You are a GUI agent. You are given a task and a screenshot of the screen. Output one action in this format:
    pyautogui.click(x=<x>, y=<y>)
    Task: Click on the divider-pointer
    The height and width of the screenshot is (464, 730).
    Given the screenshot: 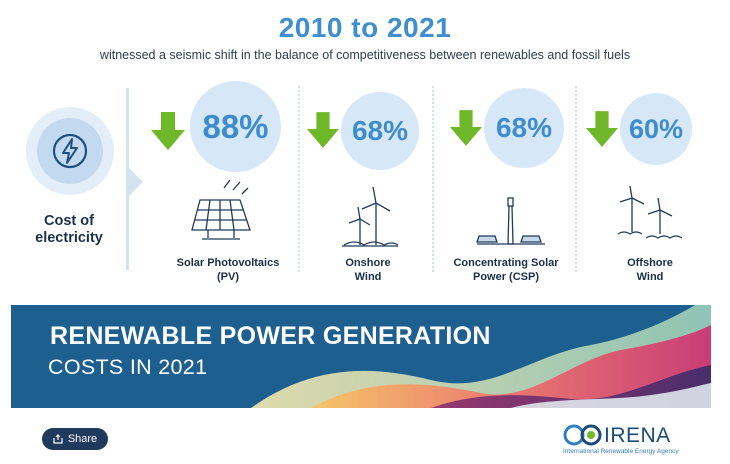 What is the action you would take?
    pyautogui.click(x=136, y=182)
    